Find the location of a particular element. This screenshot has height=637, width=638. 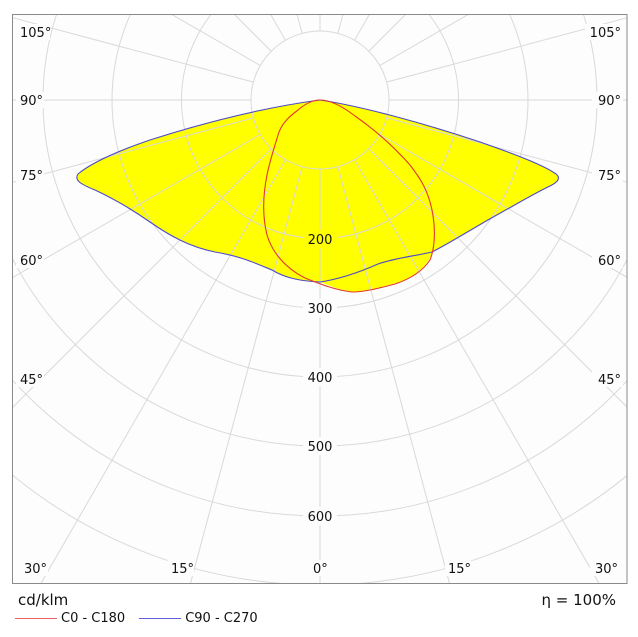

radial-label-600: 600 is located at coordinates (320, 517).